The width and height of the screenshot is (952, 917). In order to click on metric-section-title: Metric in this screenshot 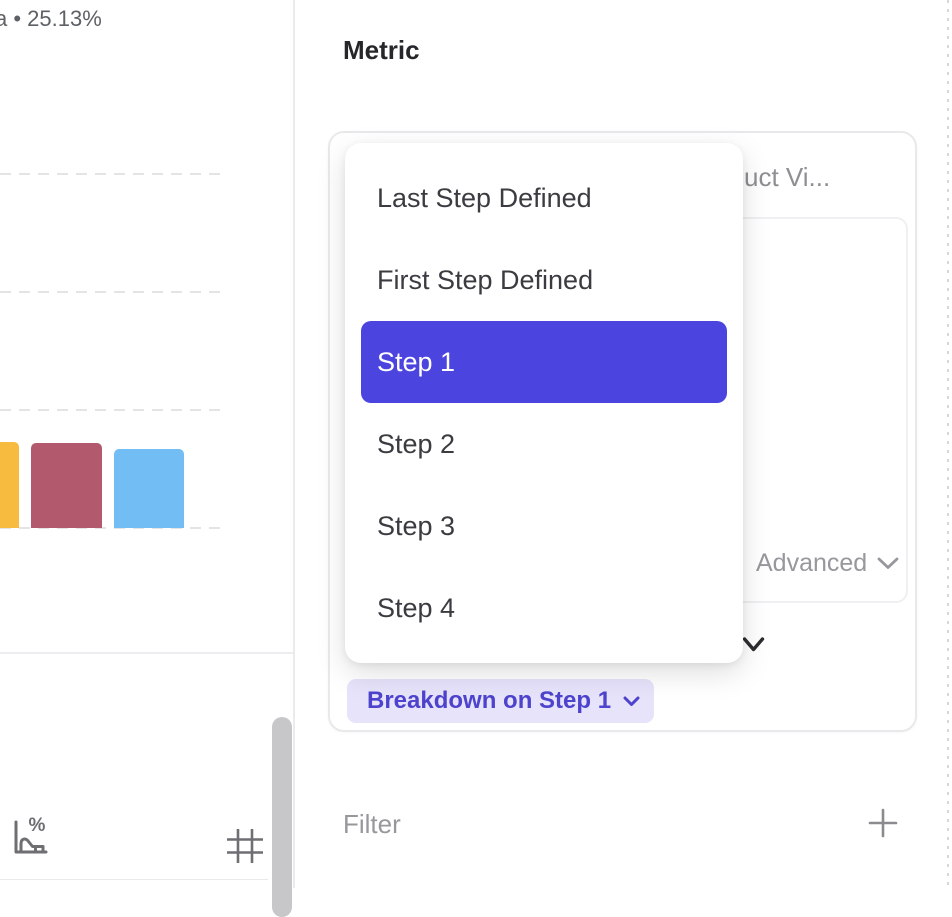, I will do `click(381, 50)`.